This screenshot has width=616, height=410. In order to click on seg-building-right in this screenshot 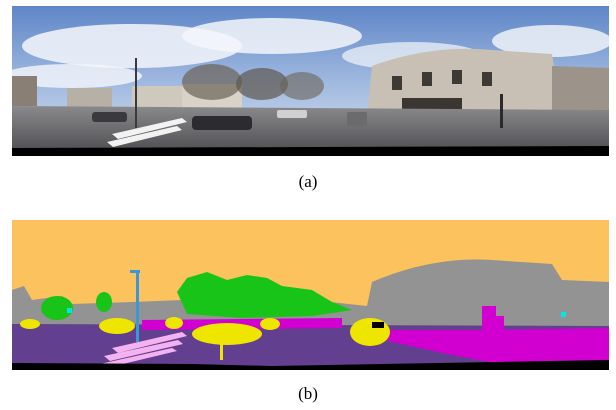, I will do `click(485, 299)`.